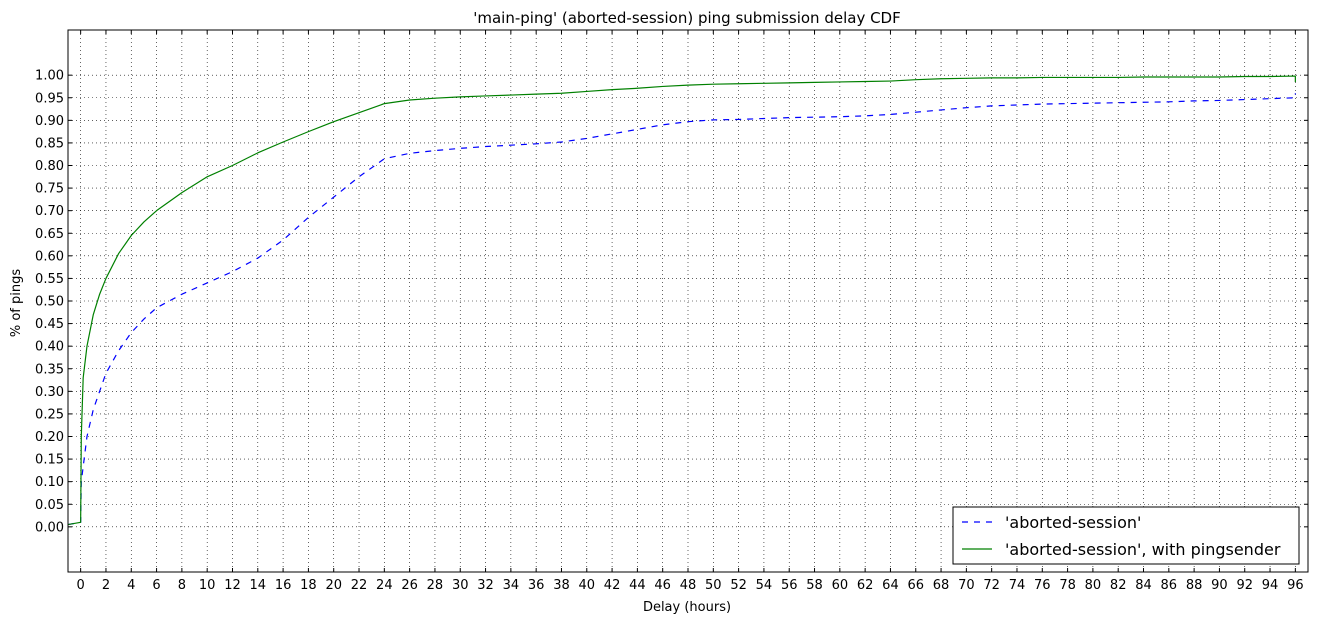  Describe the element at coordinates (1093, 585) in the screenshot. I see `x-tick-label: 80` at that location.